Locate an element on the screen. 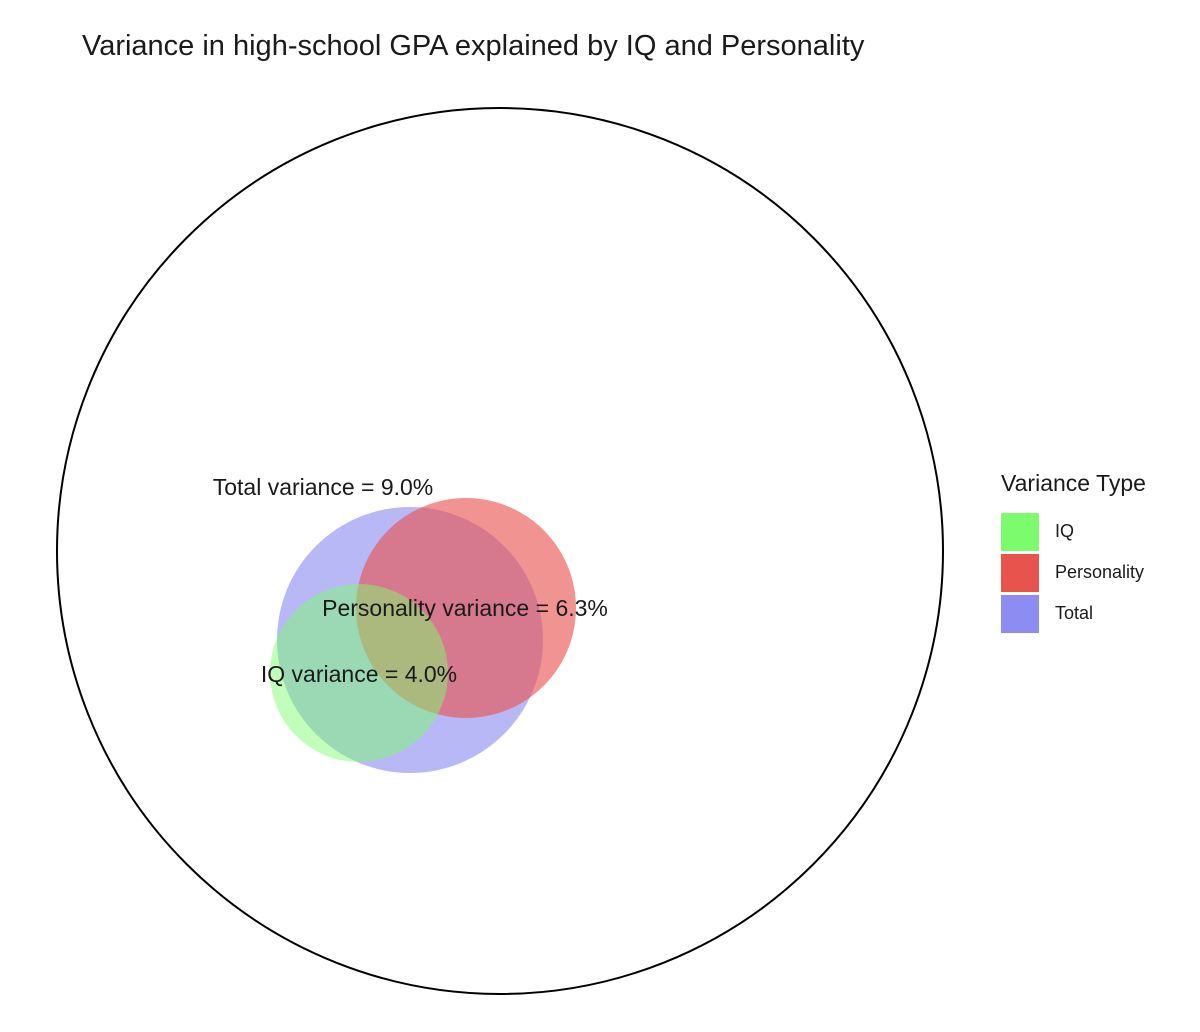 The width and height of the screenshot is (1200, 1032). legend-swatch-personality is located at coordinates (1020, 572).